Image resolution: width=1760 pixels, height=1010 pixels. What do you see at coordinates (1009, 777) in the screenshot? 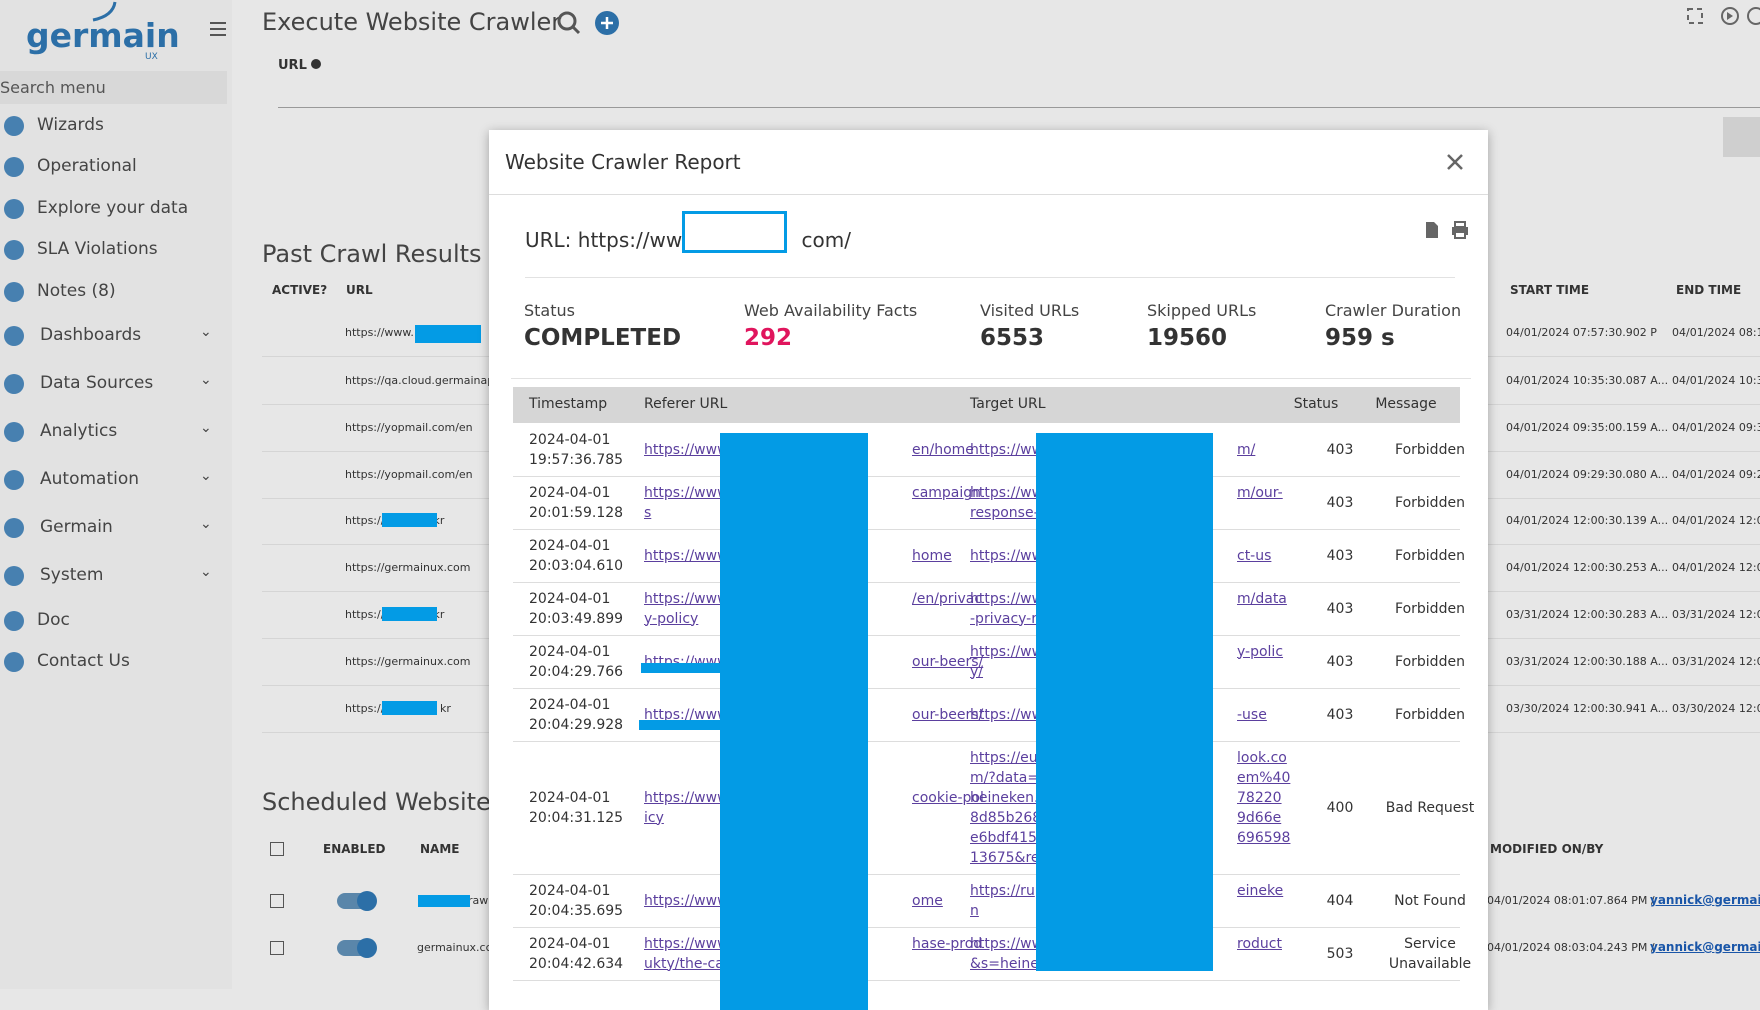
I see `target-link: m/?data=0` at bounding box center [1009, 777].